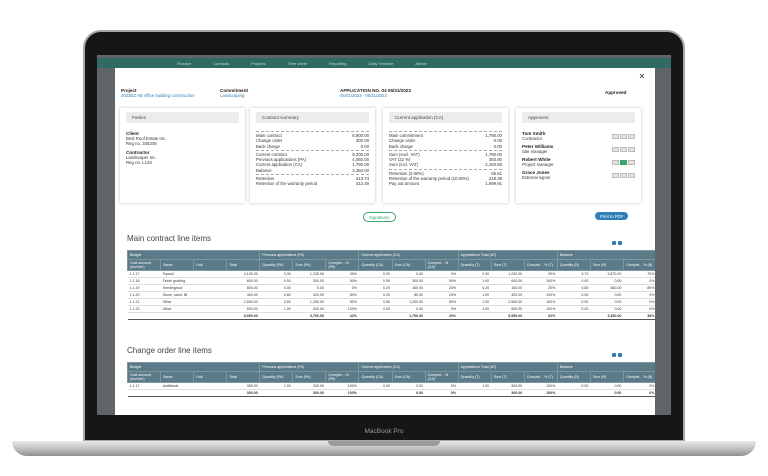 The image size is (768, 476). What do you see at coordinates (536, 172) in the screenshot?
I see `approver-name: Grace Jones` at bounding box center [536, 172].